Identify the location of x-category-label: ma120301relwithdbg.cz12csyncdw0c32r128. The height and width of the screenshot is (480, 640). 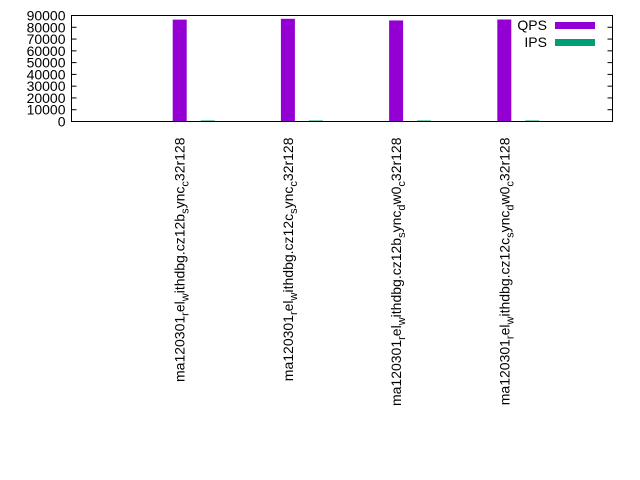
(506, 271).